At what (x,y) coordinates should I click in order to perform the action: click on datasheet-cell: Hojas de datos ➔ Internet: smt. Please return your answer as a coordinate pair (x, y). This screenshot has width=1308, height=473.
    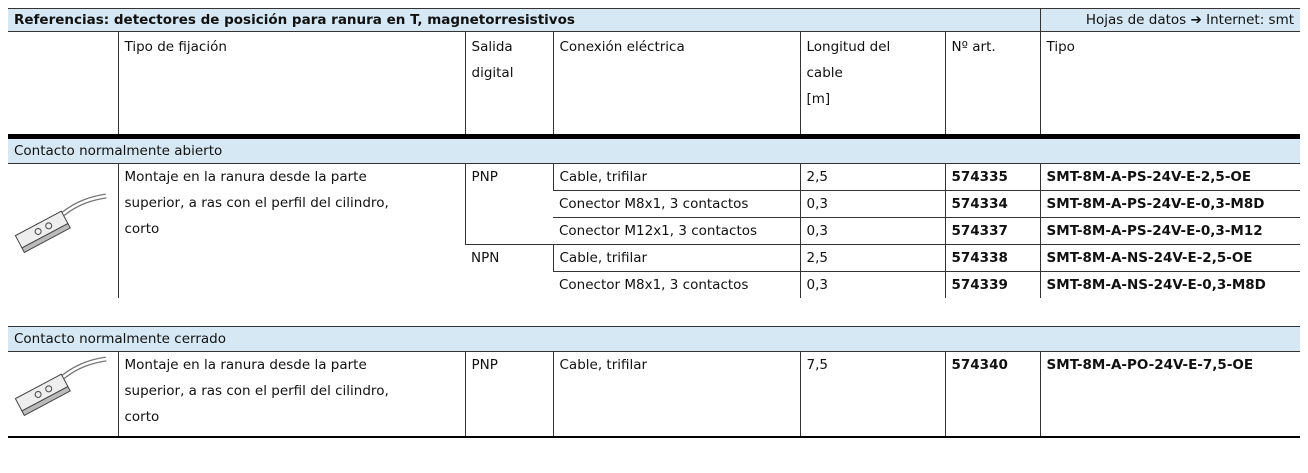
    Looking at the image, I should click on (1170, 20).